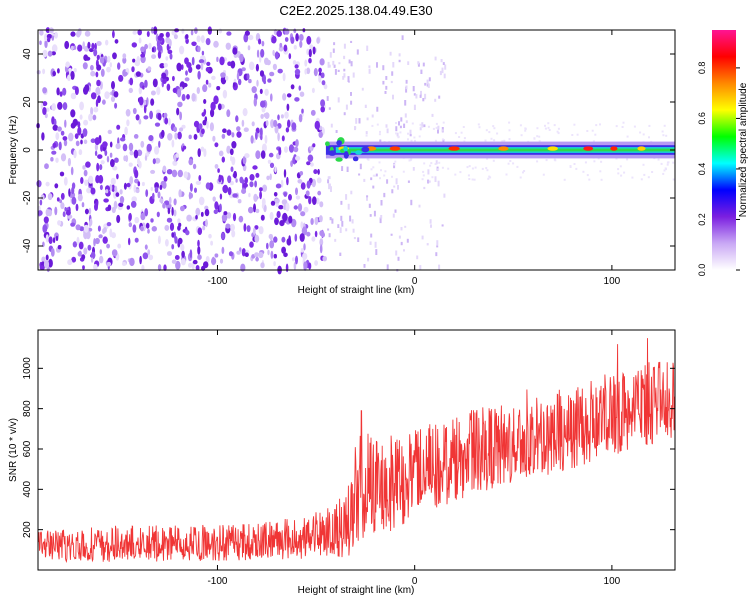  Describe the element at coordinates (510, 150) in the screenshot. I see `band-center` at that location.